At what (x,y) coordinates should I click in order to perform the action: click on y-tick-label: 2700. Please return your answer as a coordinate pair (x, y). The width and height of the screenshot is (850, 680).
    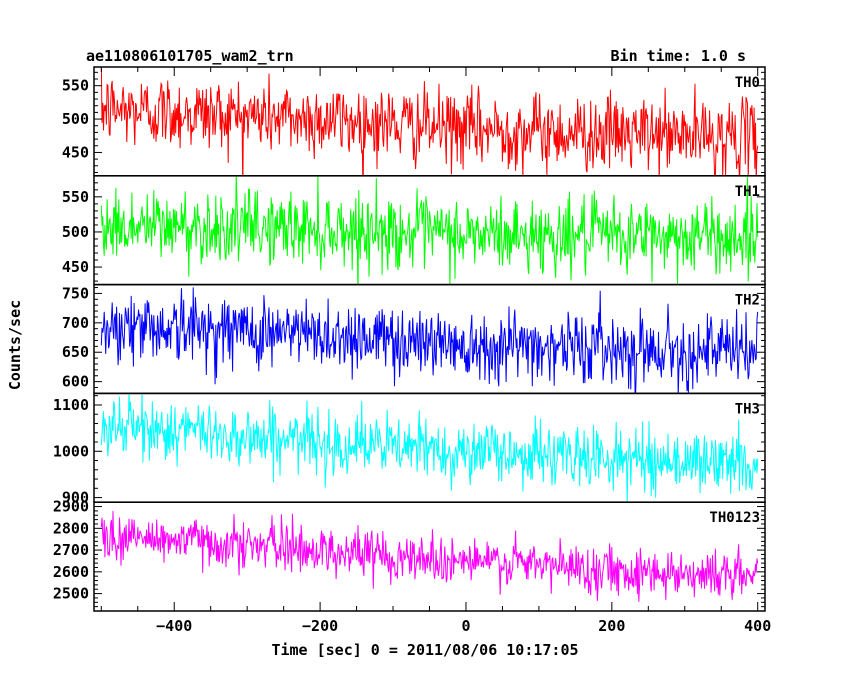
    Looking at the image, I should click on (71, 550).